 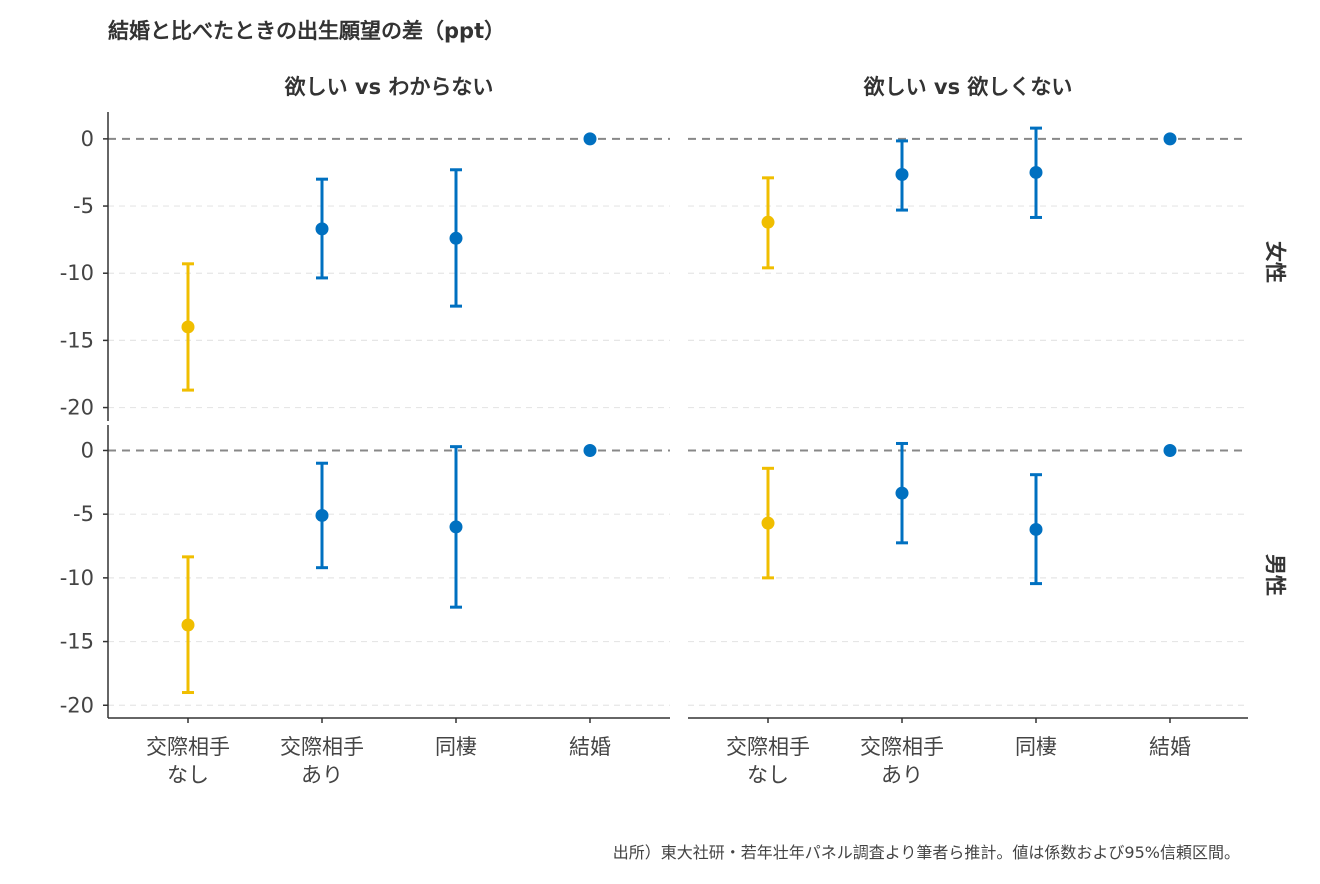 What do you see at coordinates (926, 852) in the screenshot?
I see `caption: 出所）東大社研・若年壮年パネル調査より筆者ら推計。値は係数および95%信頼区間。` at bounding box center [926, 852].